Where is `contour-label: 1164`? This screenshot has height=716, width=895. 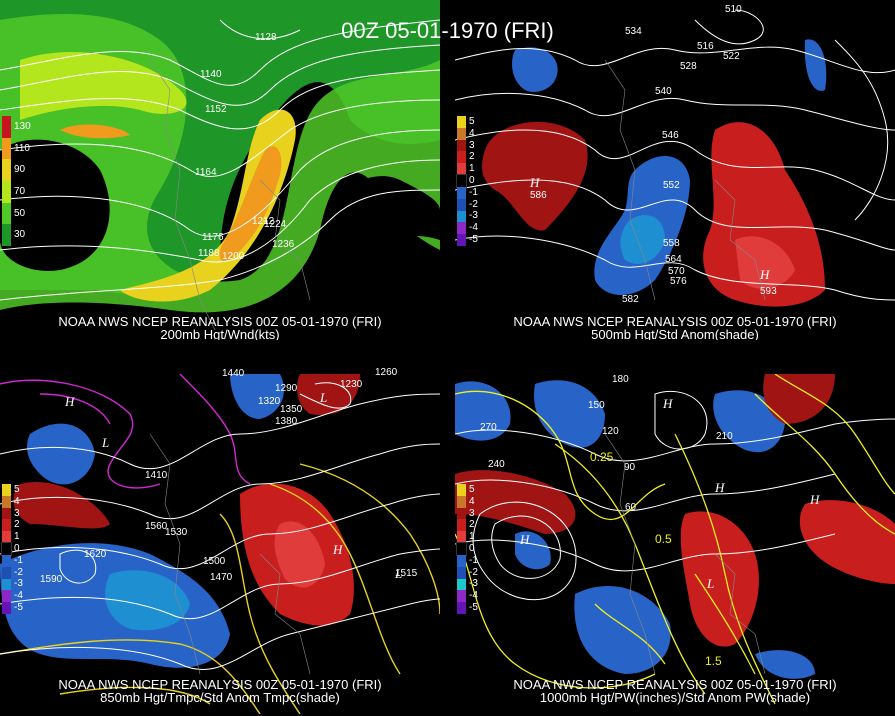 contour-label: 1164 is located at coordinates (206, 172).